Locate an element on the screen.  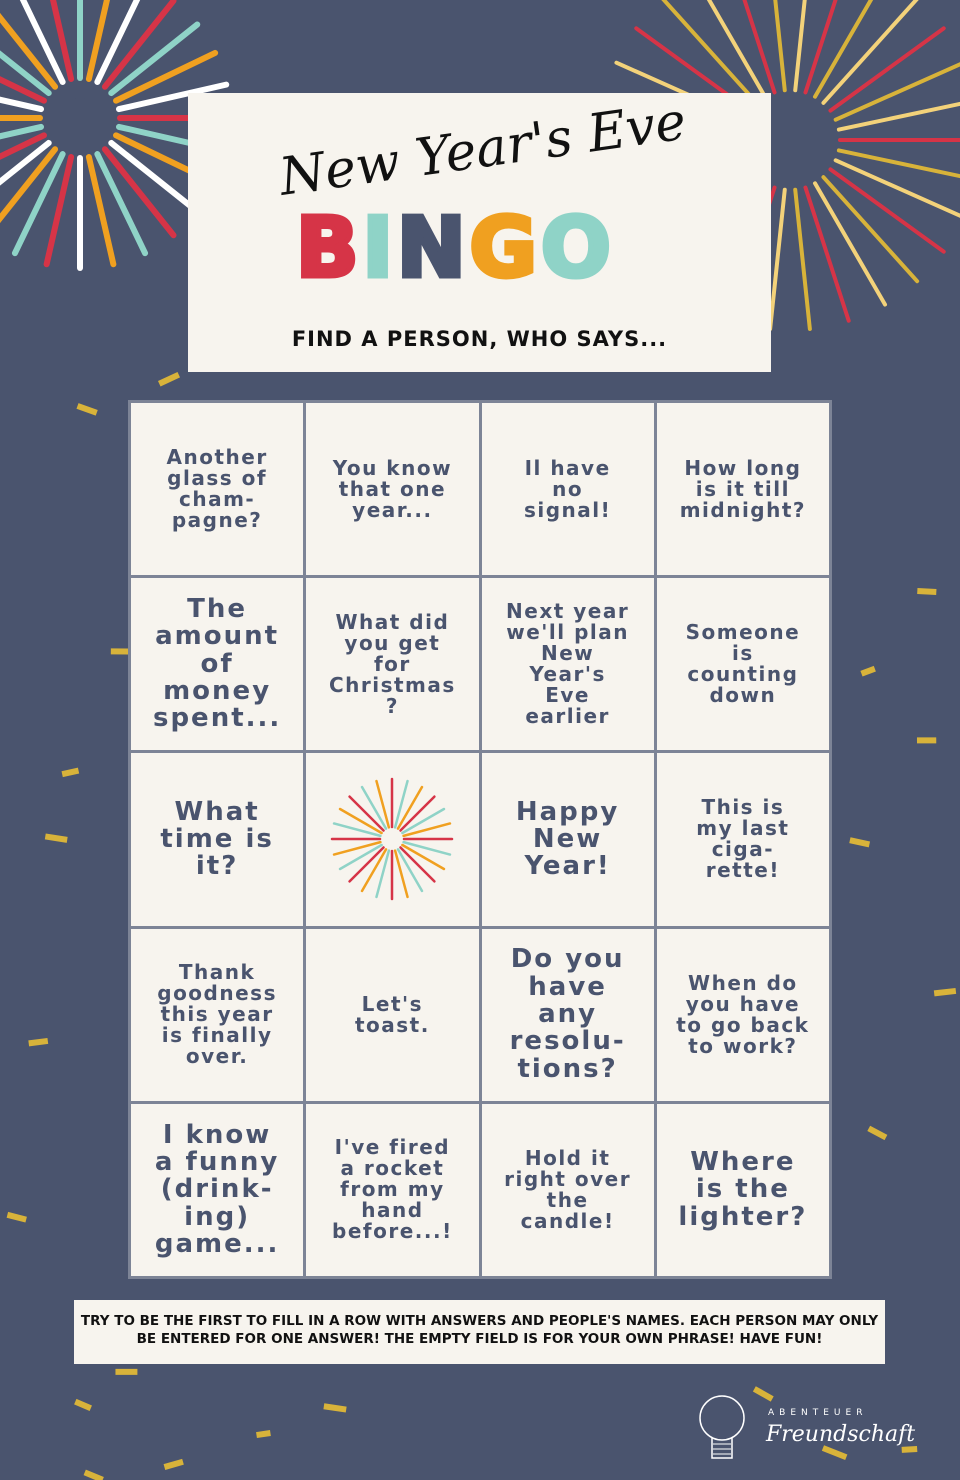
logo-main-text: Freundschaft is located at coordinates (841, 1434).